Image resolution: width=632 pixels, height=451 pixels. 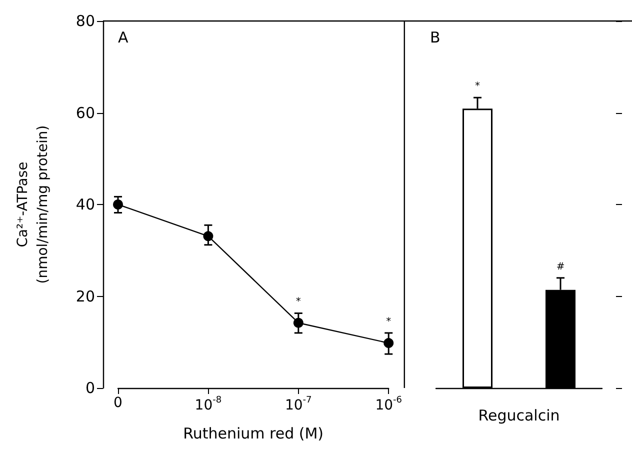 I want to click on x-axis-title: Regucalcin, so click(x=519, y=415).